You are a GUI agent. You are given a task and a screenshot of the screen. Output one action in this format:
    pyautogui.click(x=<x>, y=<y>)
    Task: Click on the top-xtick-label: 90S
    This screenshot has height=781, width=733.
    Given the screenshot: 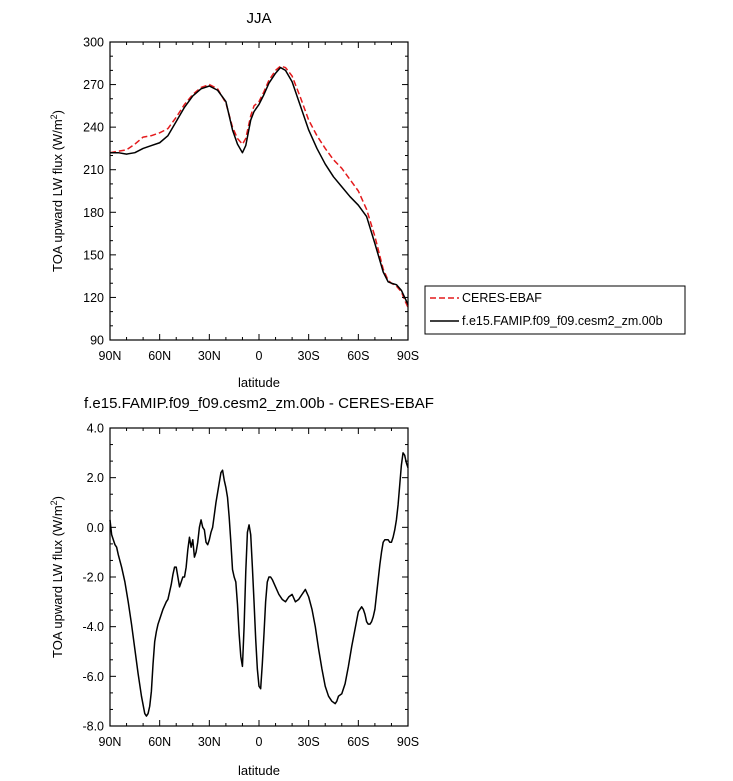 What is the action you would take?
    pyautogui.click(x=408, y=356)
    